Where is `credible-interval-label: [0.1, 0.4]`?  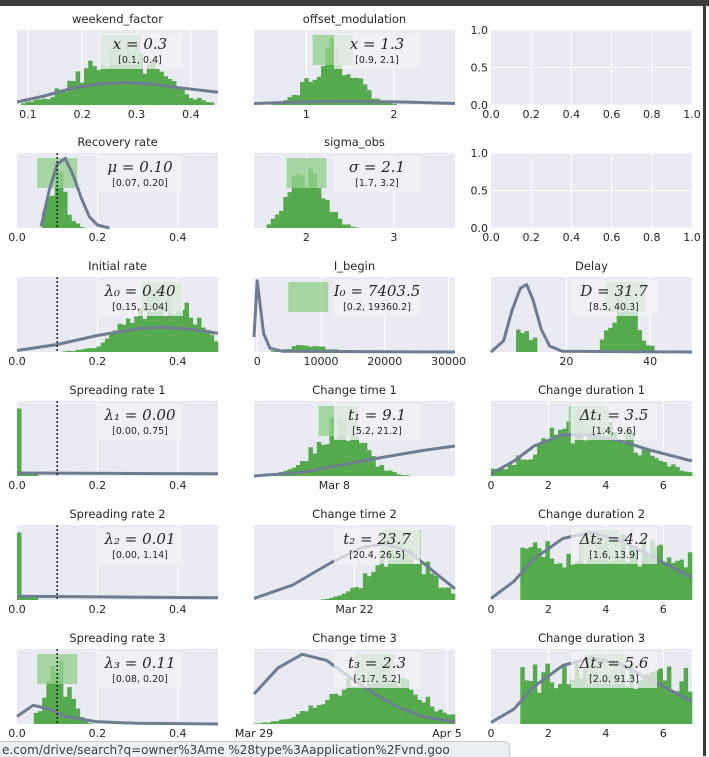 credible-interval-label: [0.1, 0.4] is located at coordinates (140, 60).